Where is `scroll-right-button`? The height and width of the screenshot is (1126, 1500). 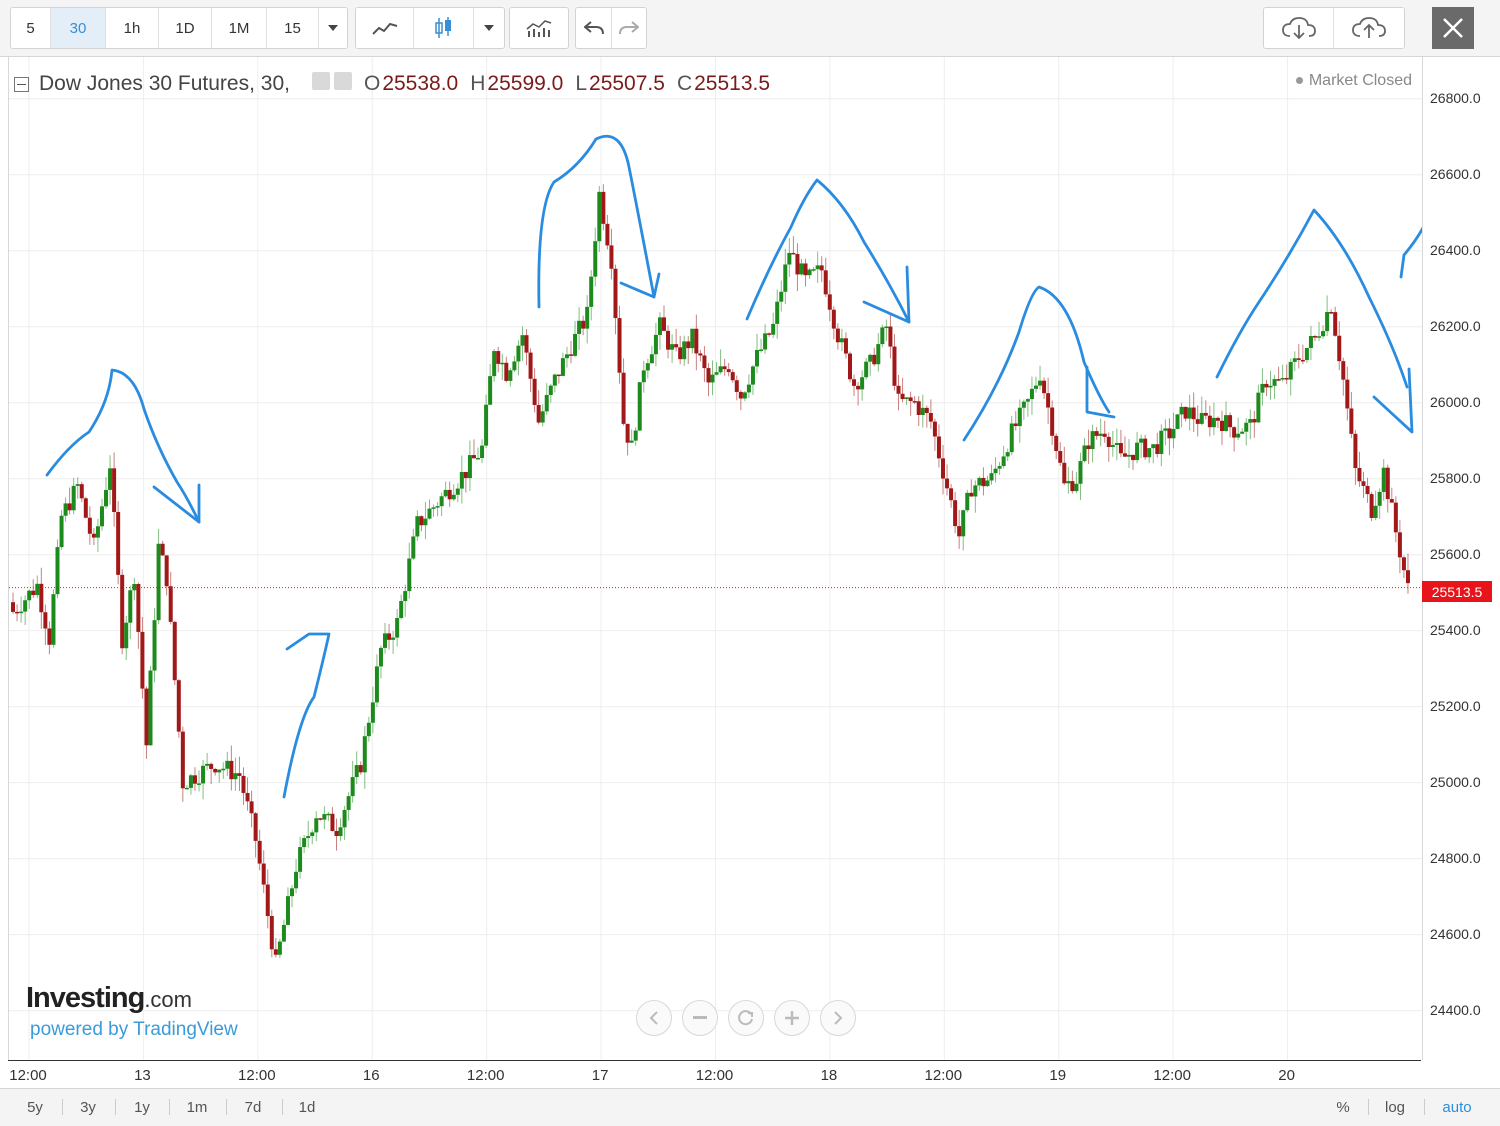
scroll-right-button is located at coordinates (838, 1018).